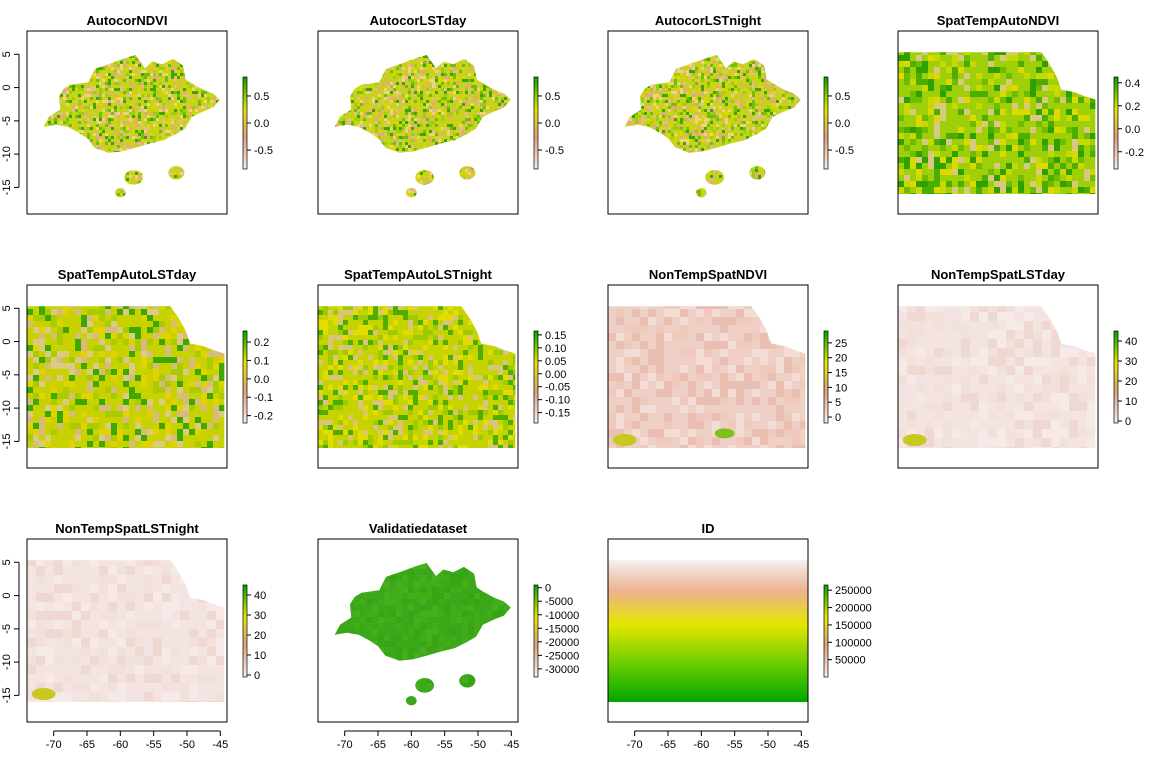 The image size is (1157, 759). I want to click on legend-label: 100000, so click(853, 643).